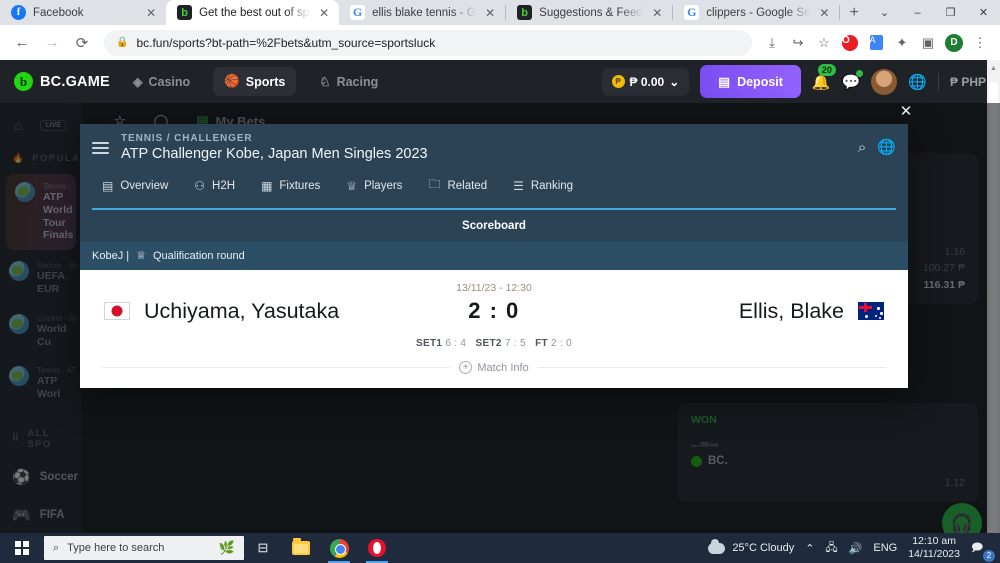 The width and height of the screenshot is (1000, 563). What do you see at coordinates (860, 73) in the screenshot?
I see `online-dot` at bounding box center [860, 73].